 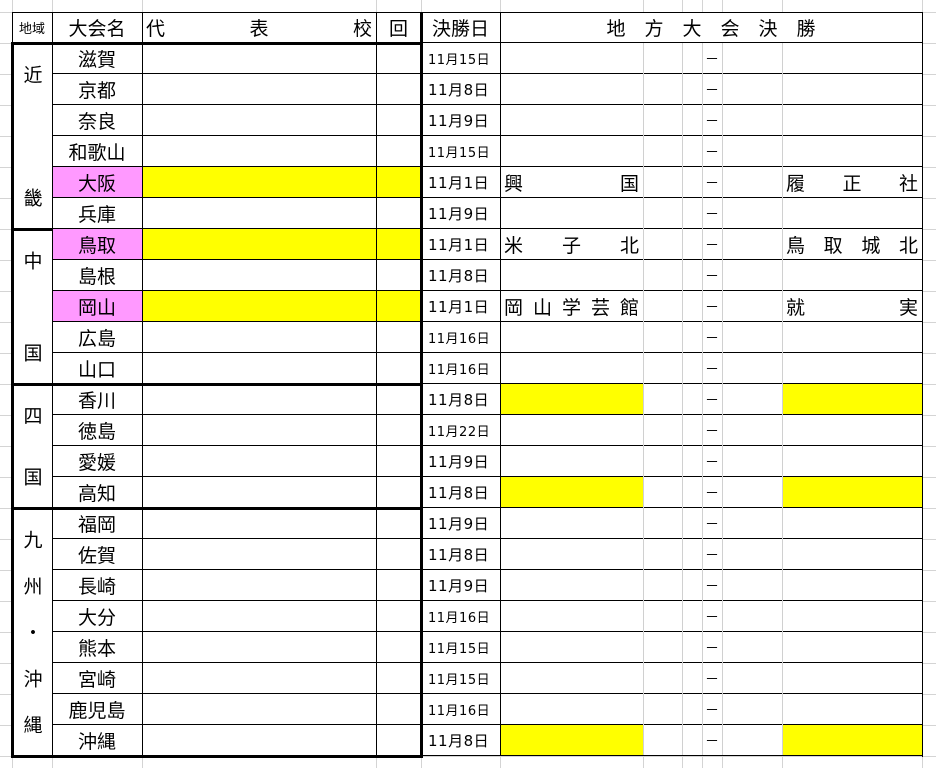 I want to click on finalist-1-cell: 興 国, so click(x=571, y=182).